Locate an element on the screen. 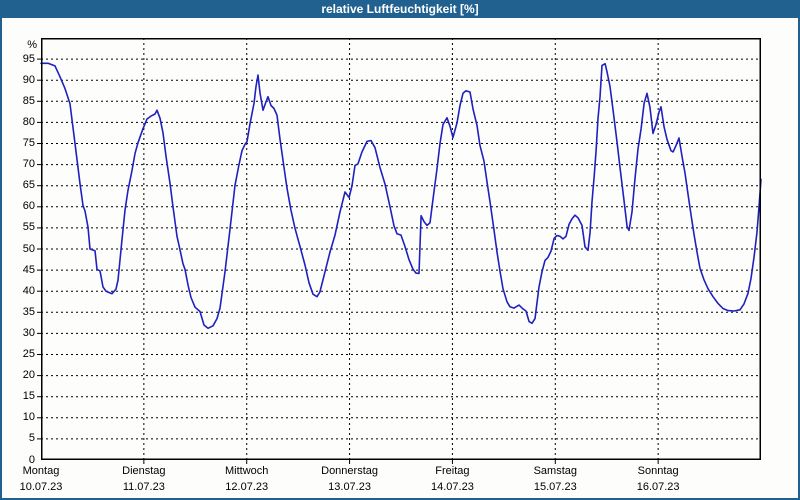  y-tick-label: 25 is located at coordinates (28, 354).